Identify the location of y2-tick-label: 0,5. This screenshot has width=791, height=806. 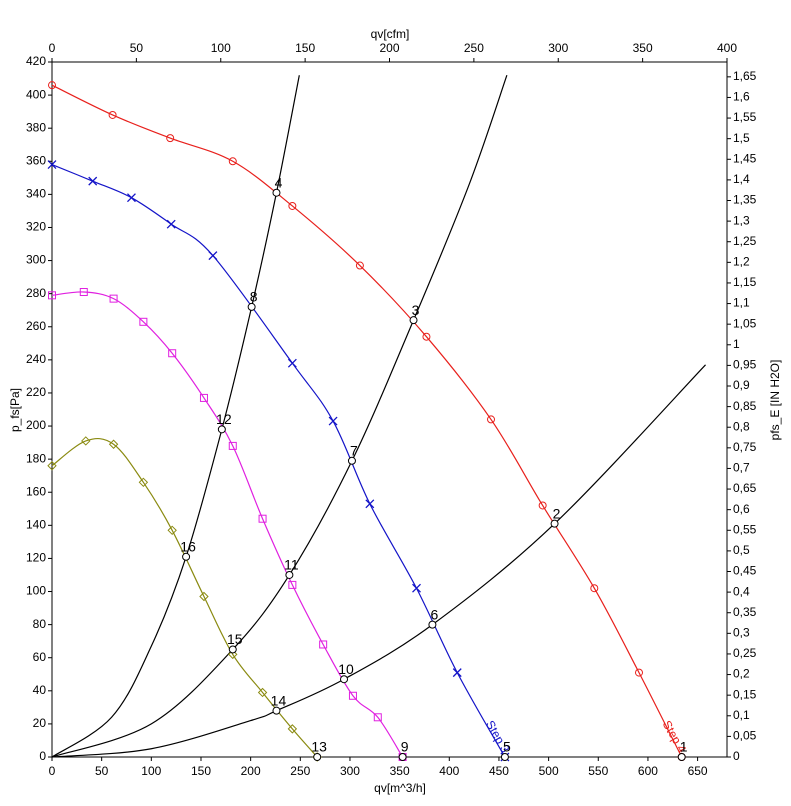
(741, 550).